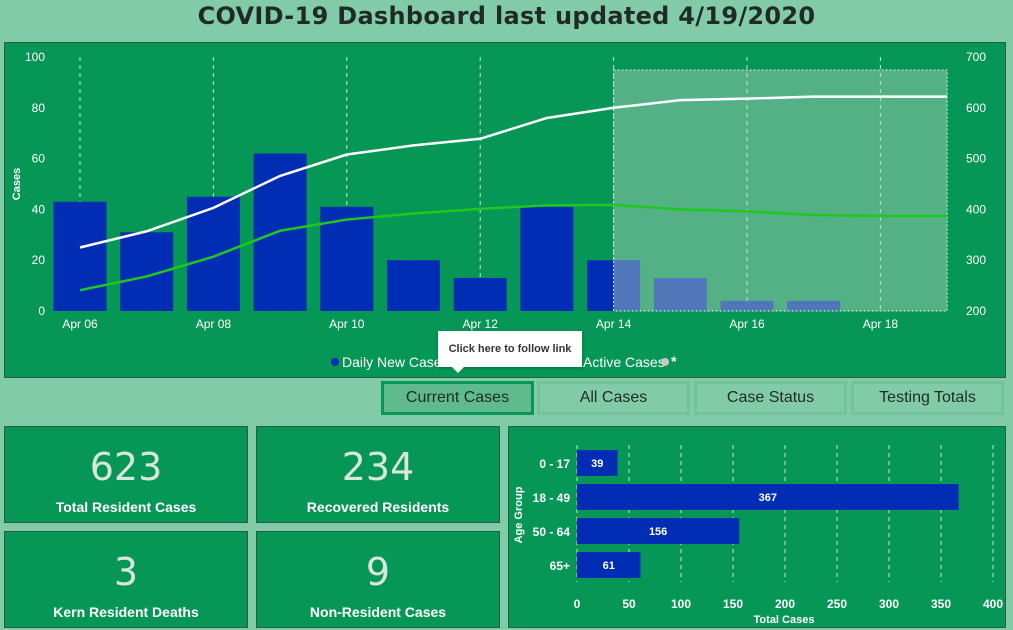  What do you see at coordinates (614, 324) in the screenshot?
I see `x-tick-label: Apr 14` at bounding box center [614, 324].